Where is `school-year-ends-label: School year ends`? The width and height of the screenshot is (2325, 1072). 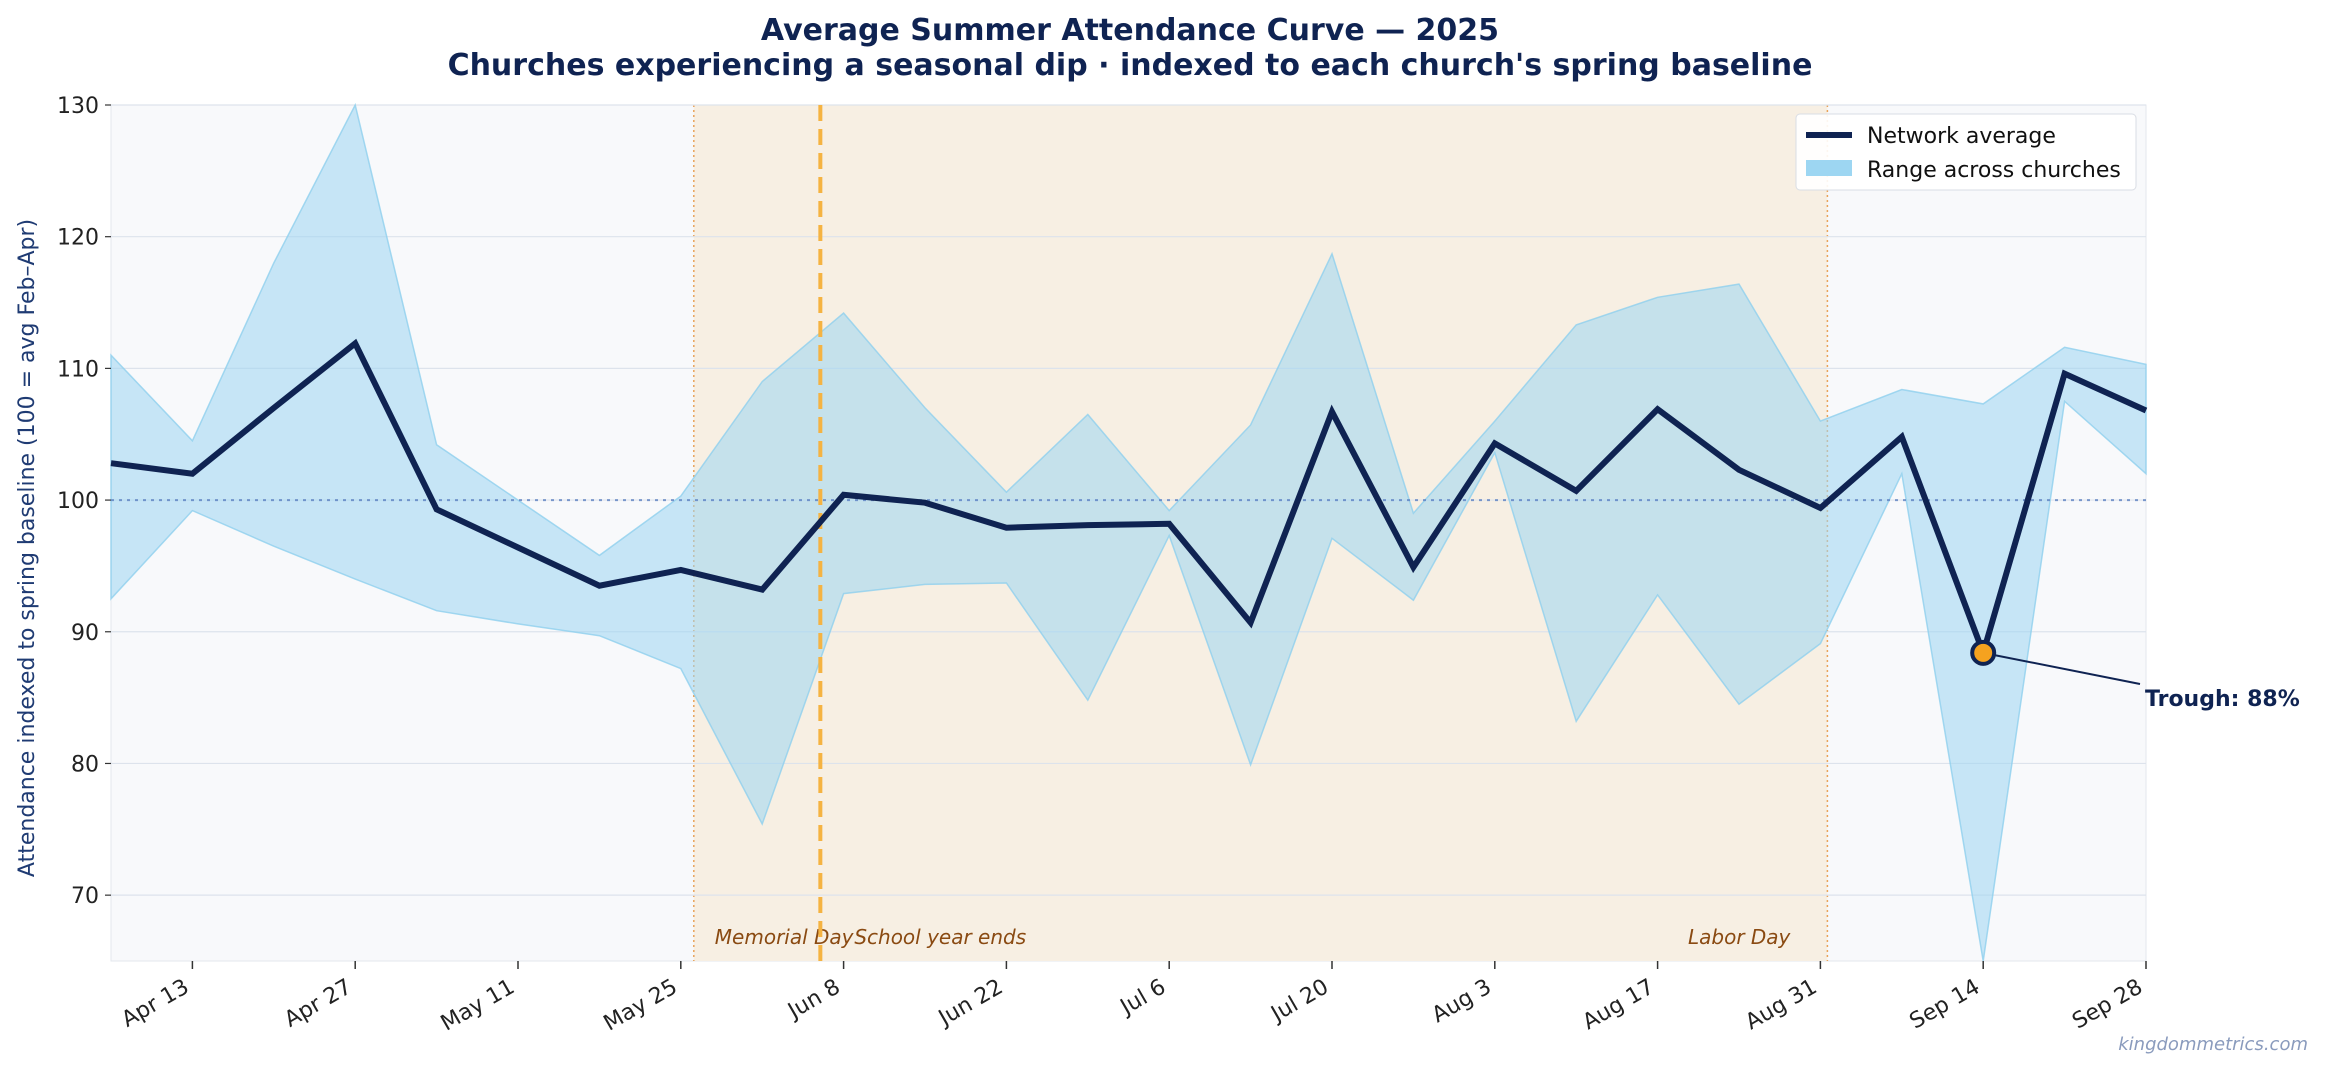
school-year-ends-label: School year ends is located at coordinates (940, 937).